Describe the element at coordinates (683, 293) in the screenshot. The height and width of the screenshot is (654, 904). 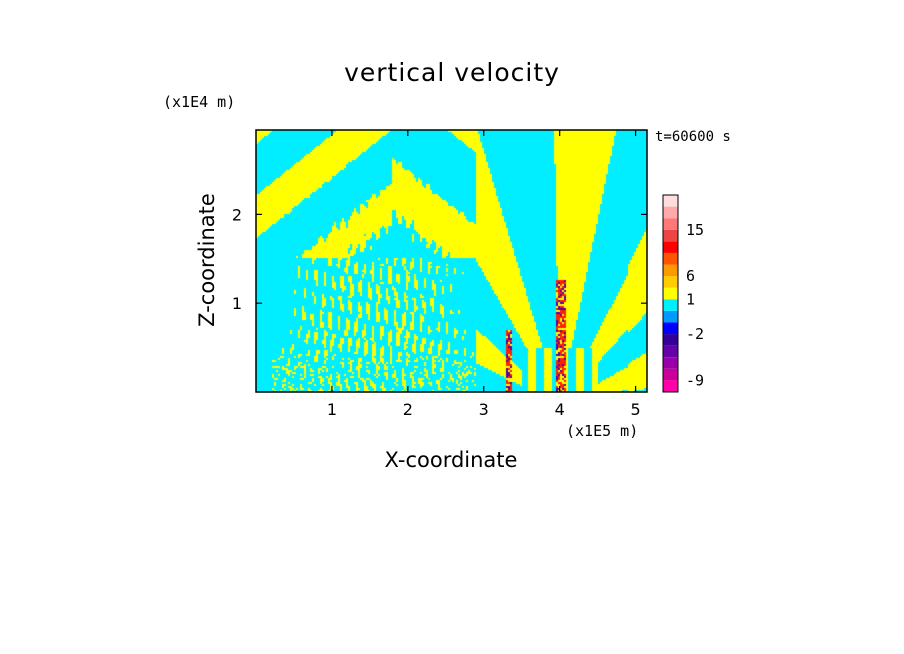
I see `colorbar: -9 -2 1 6 15` at that location.